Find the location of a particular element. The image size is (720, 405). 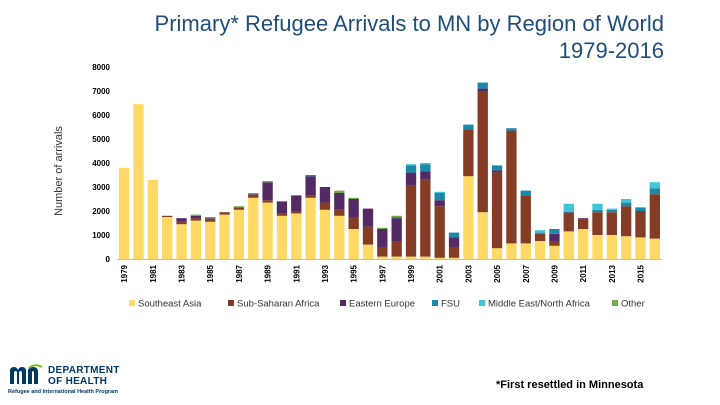

y-tick-label: 8000 is located at coordinates (101, 67).